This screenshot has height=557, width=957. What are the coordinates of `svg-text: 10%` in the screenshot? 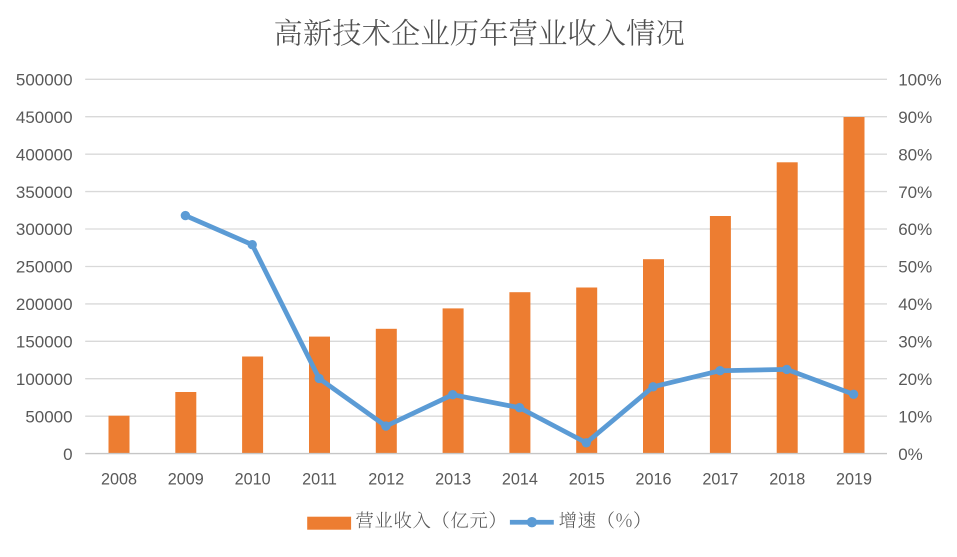 It's located at (915, 416).